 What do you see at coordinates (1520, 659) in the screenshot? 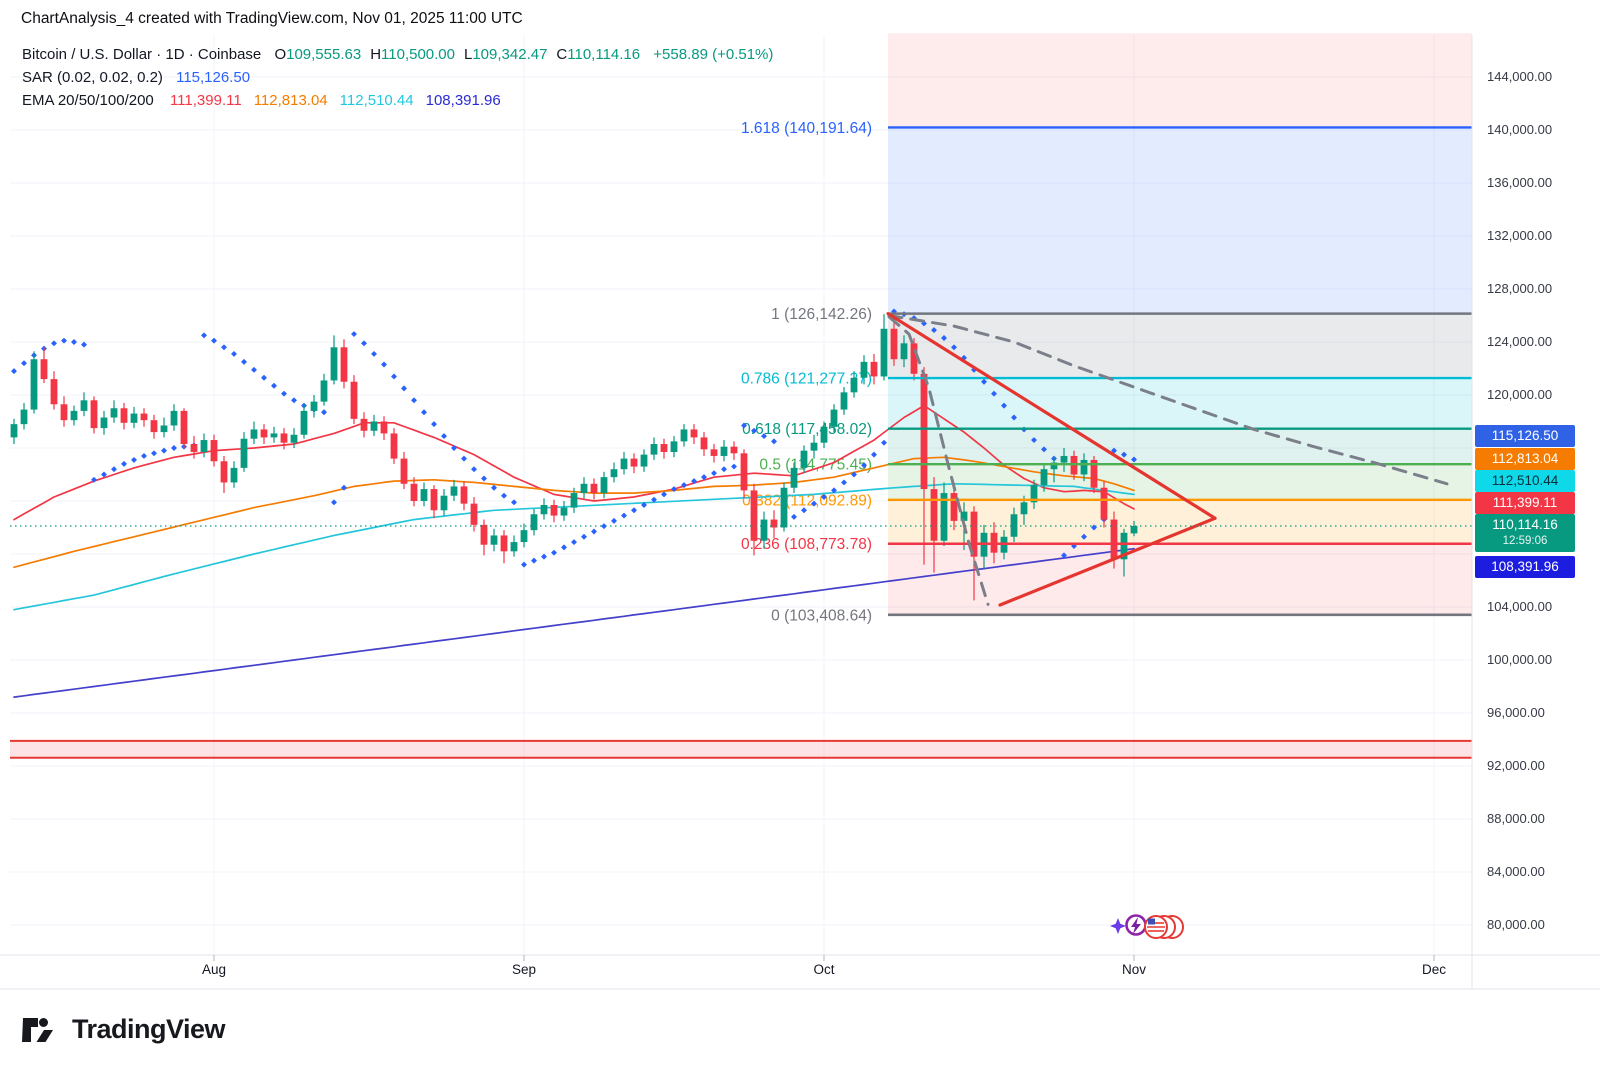
I see `price-axis-label: 100,000.00` at bounding box center [1520, 659].